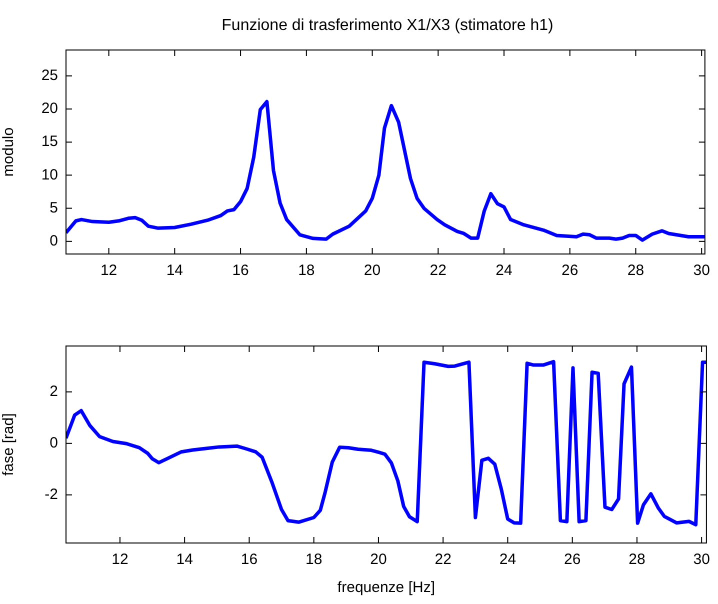 This screenshot has width=718, height=604. I want to click on chart-title: Funzione di trasferimento X1/X3 (stimatore h1), so click(387, 26).